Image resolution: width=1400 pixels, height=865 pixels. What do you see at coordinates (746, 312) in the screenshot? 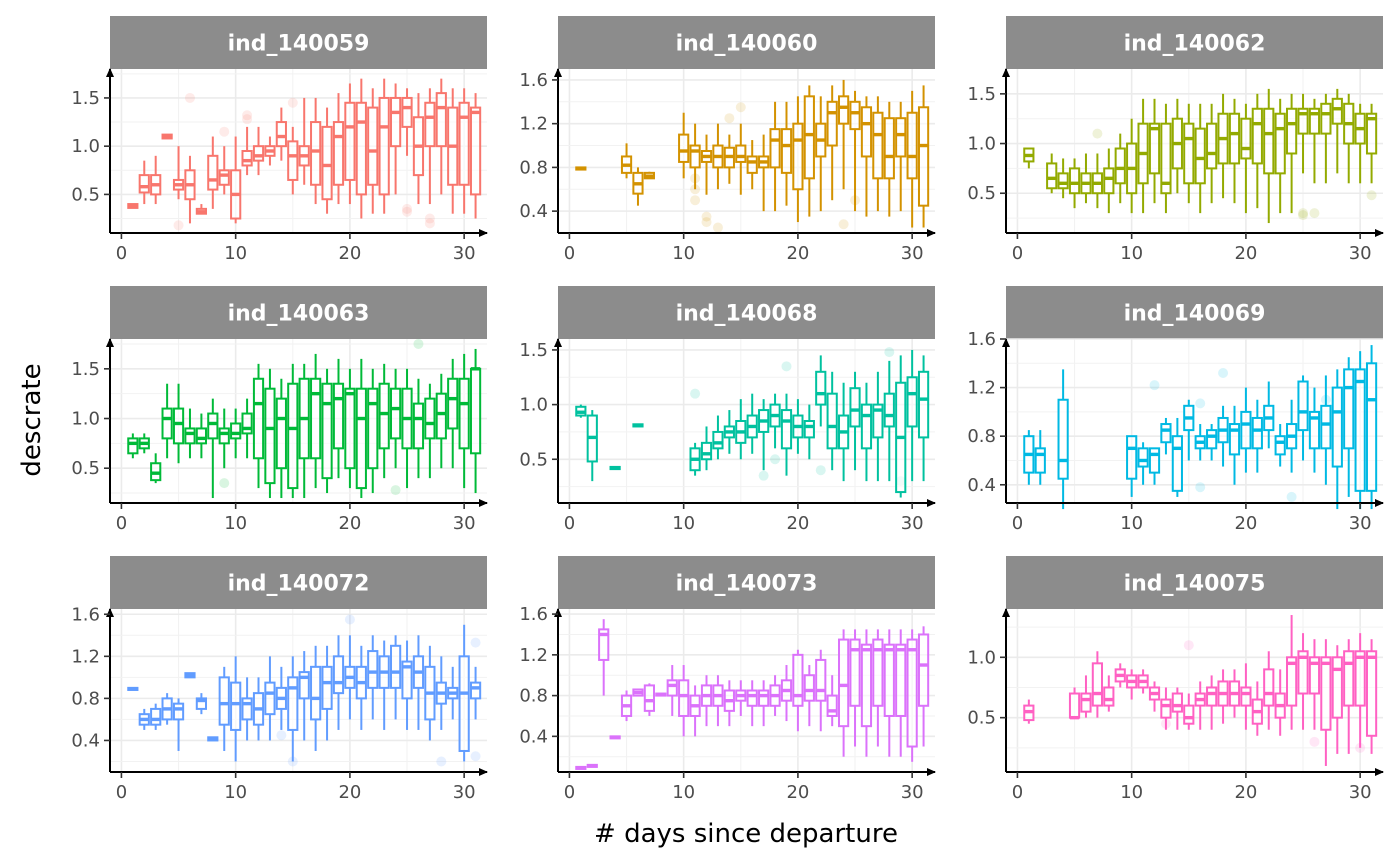
I see `facet-strip` at bounding box center [746, 312].